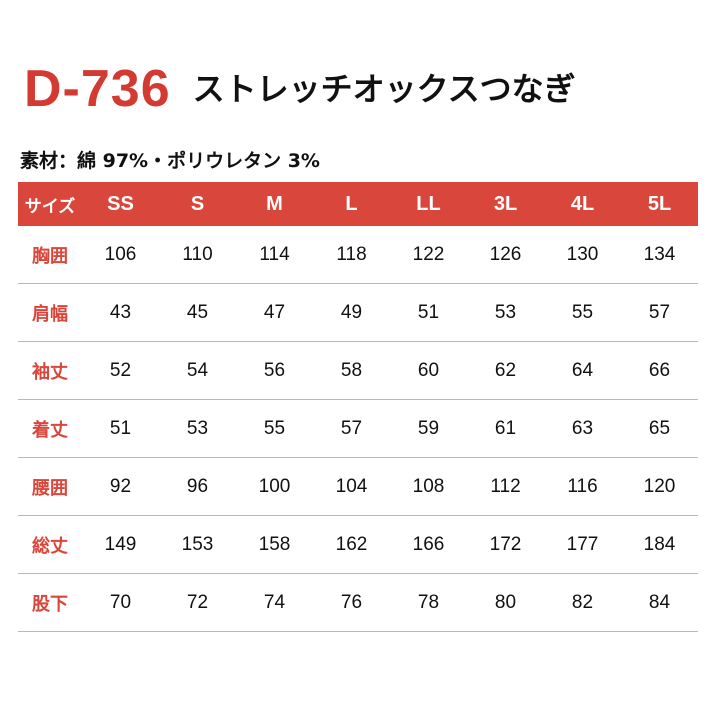  I want to click on table-cell: 172, so click(505, 544).